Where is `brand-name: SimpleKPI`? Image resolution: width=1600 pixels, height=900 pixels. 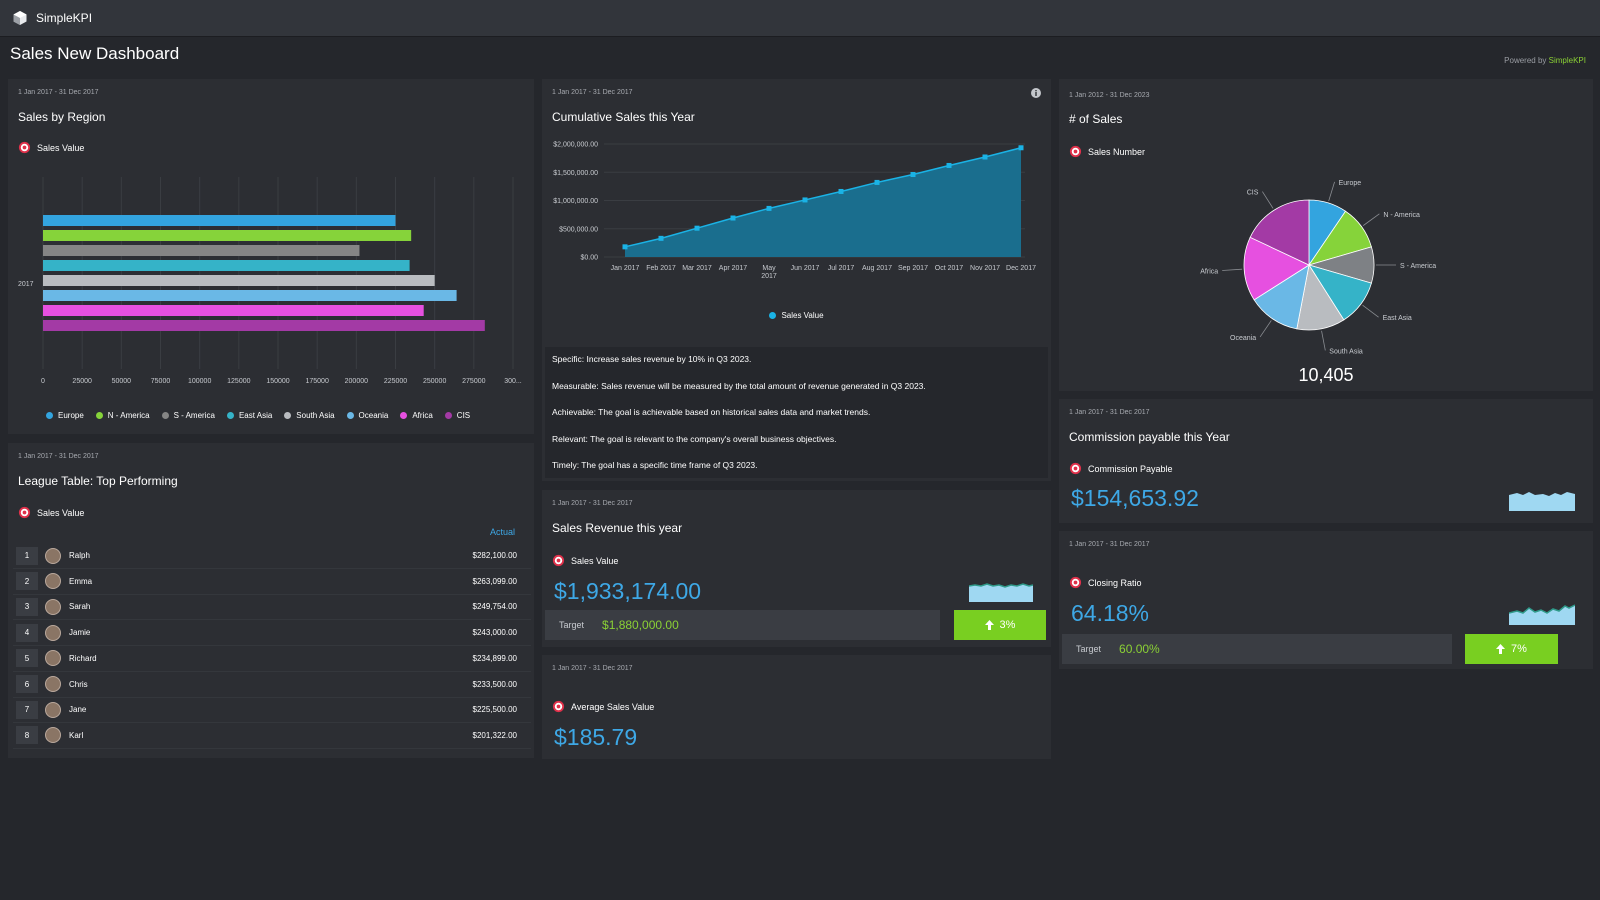
brand-name: SimpleKPI is located at coordinates (64, 18).